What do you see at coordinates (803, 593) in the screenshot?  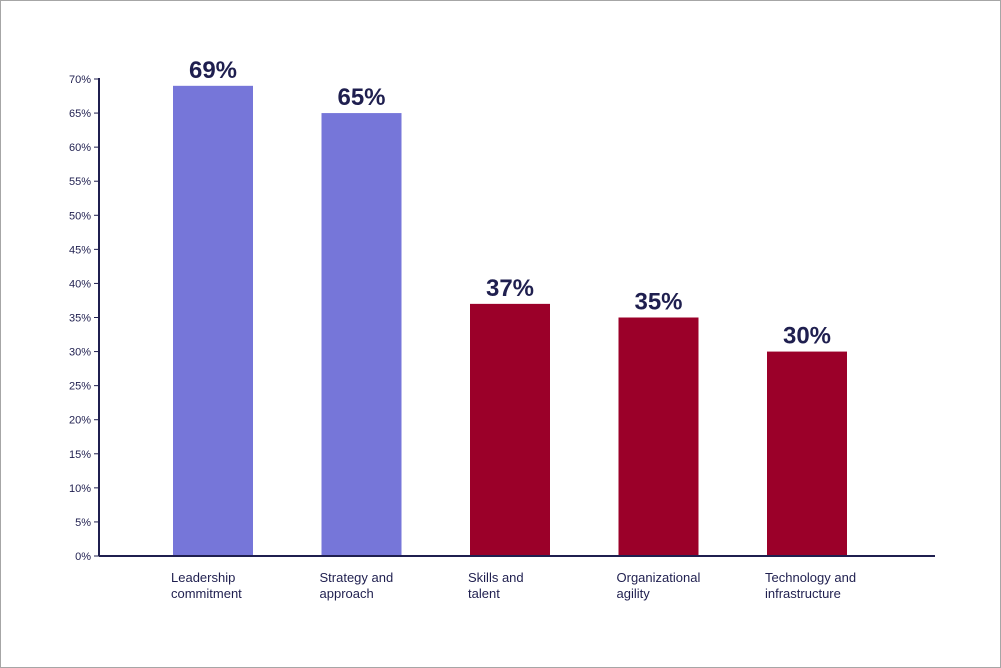 I see `category-label-line: infrastructure` at bounding box center [803, 593].